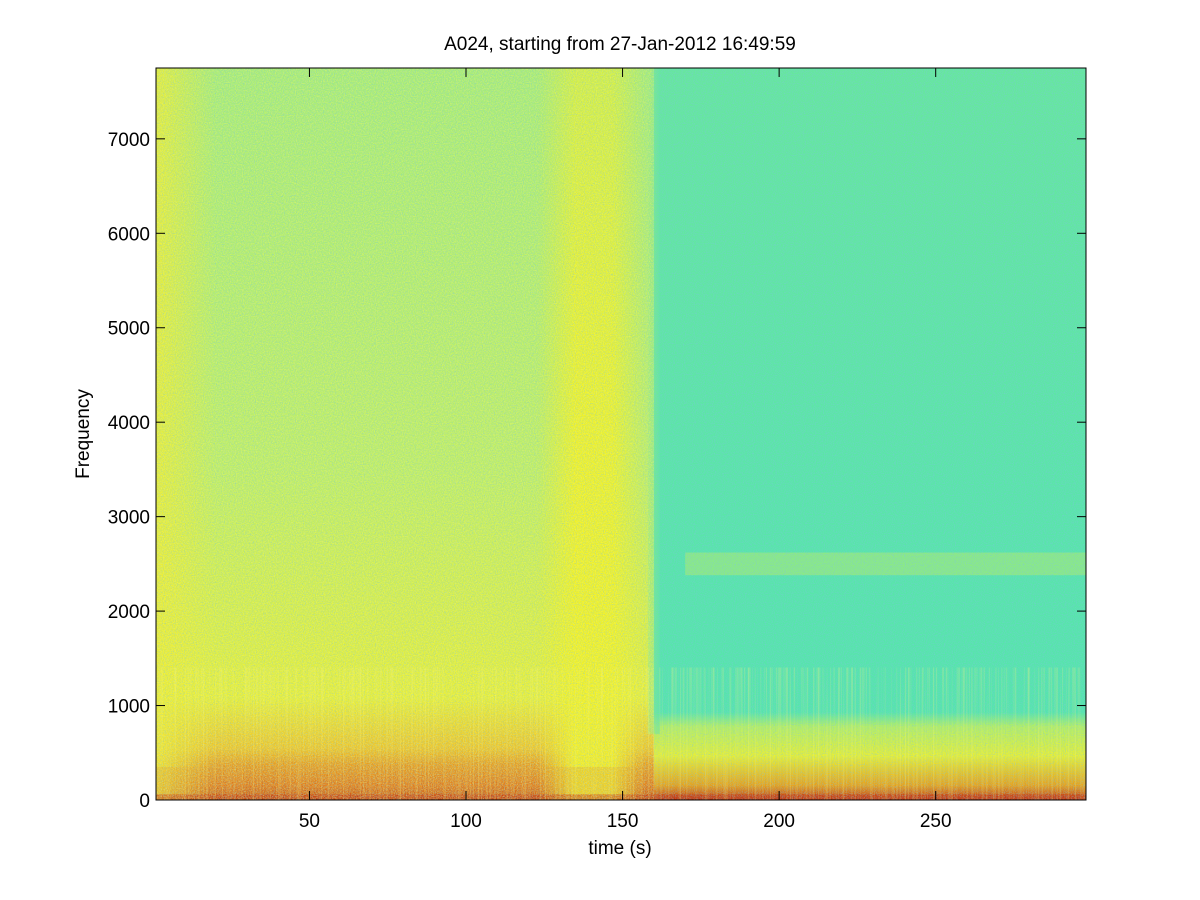 This screenshot has width=1200, height=900. I want to click on chart-title: A024, starting from 27-Jan-2012 16:49:59, so click(620, 44).